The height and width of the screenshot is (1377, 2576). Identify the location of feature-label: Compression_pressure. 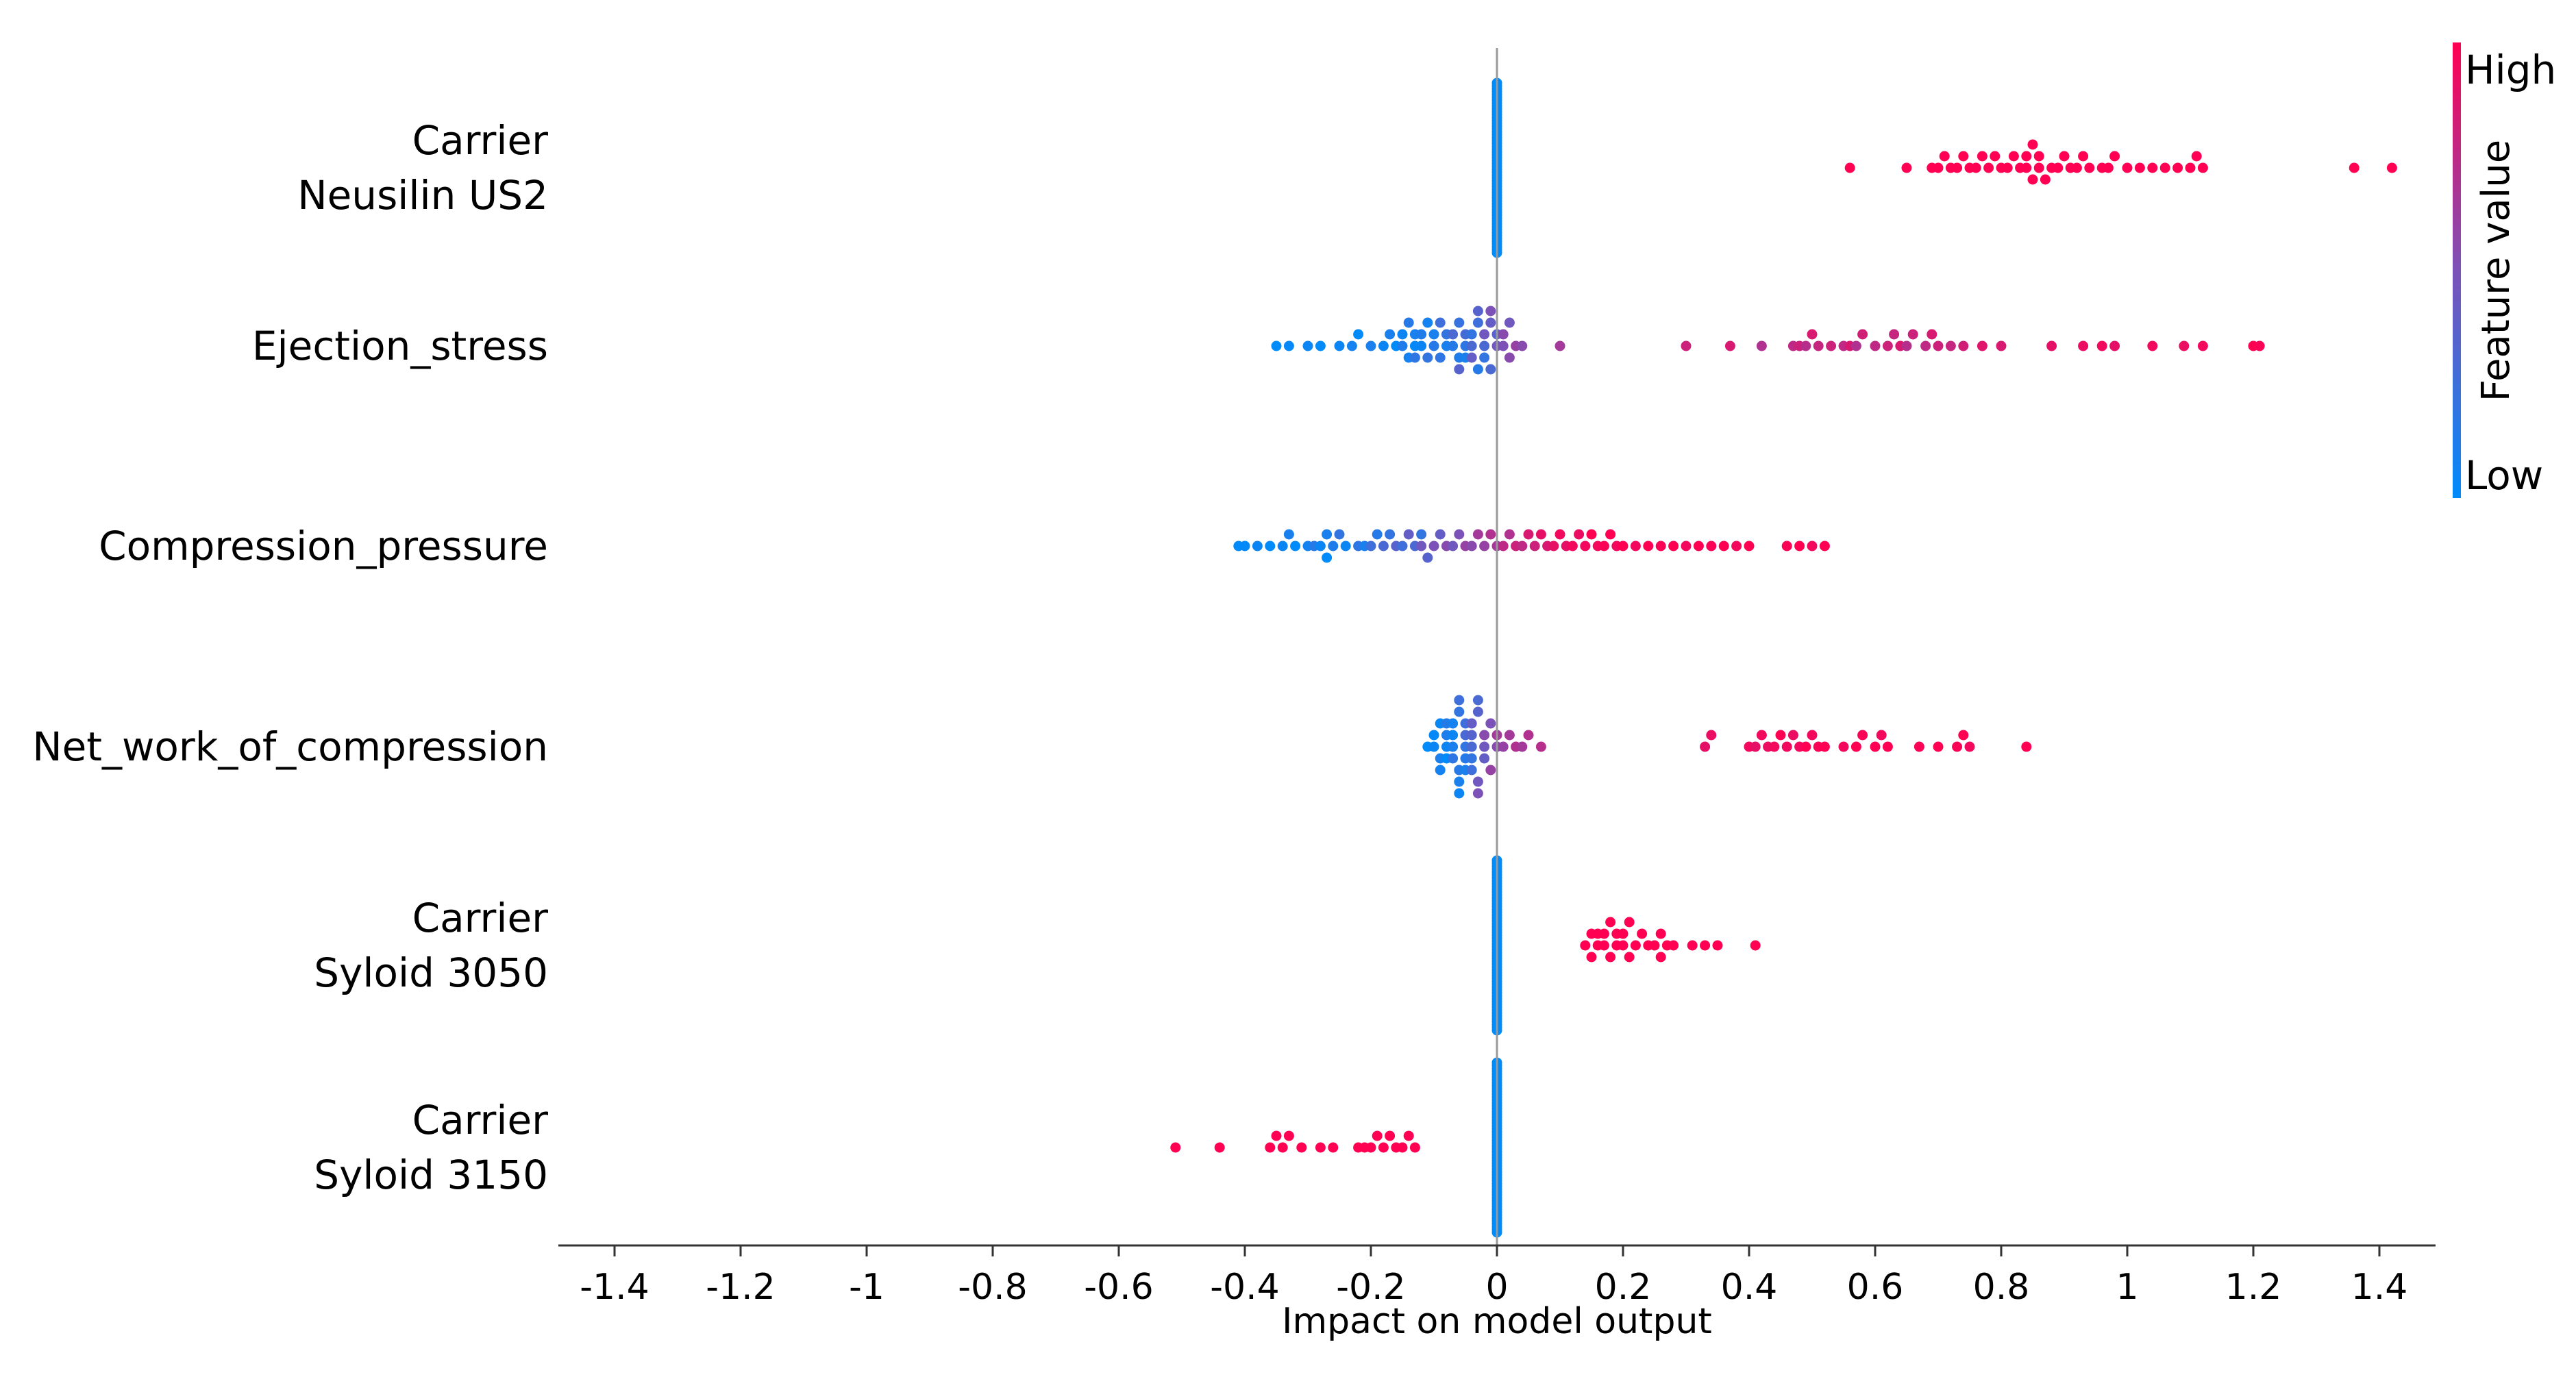
(323, 546).